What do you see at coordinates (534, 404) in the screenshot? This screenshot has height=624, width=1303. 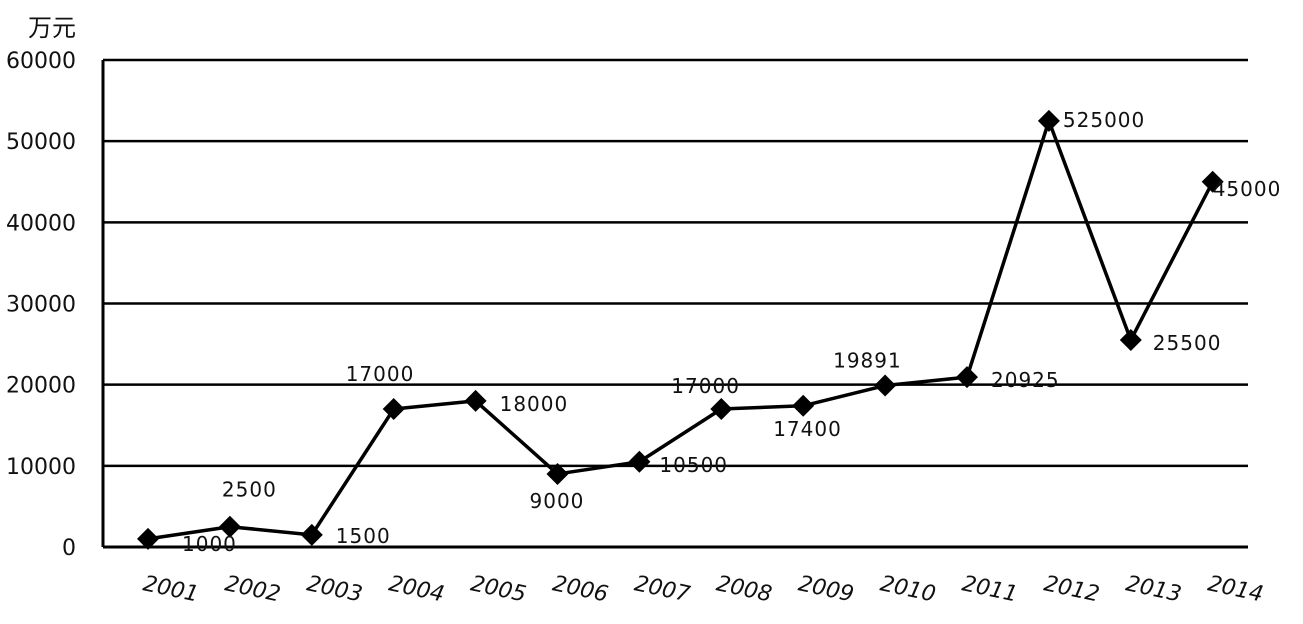 I see `data-label: 18000` at bounding box center [534, 404].